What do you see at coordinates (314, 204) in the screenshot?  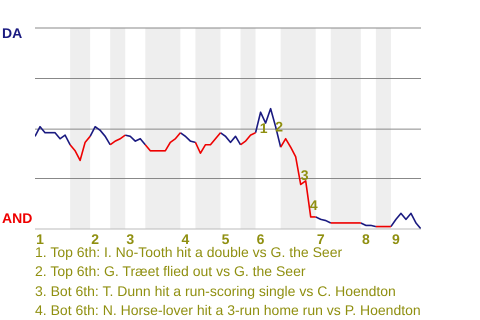 I see `annotation: 4` at bounding box center [314, 204].